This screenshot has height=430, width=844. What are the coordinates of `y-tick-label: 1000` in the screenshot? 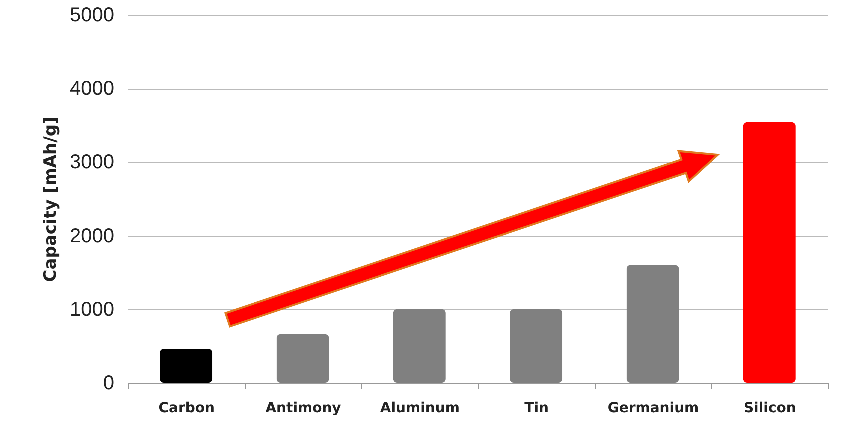 It's located at (92, 309).